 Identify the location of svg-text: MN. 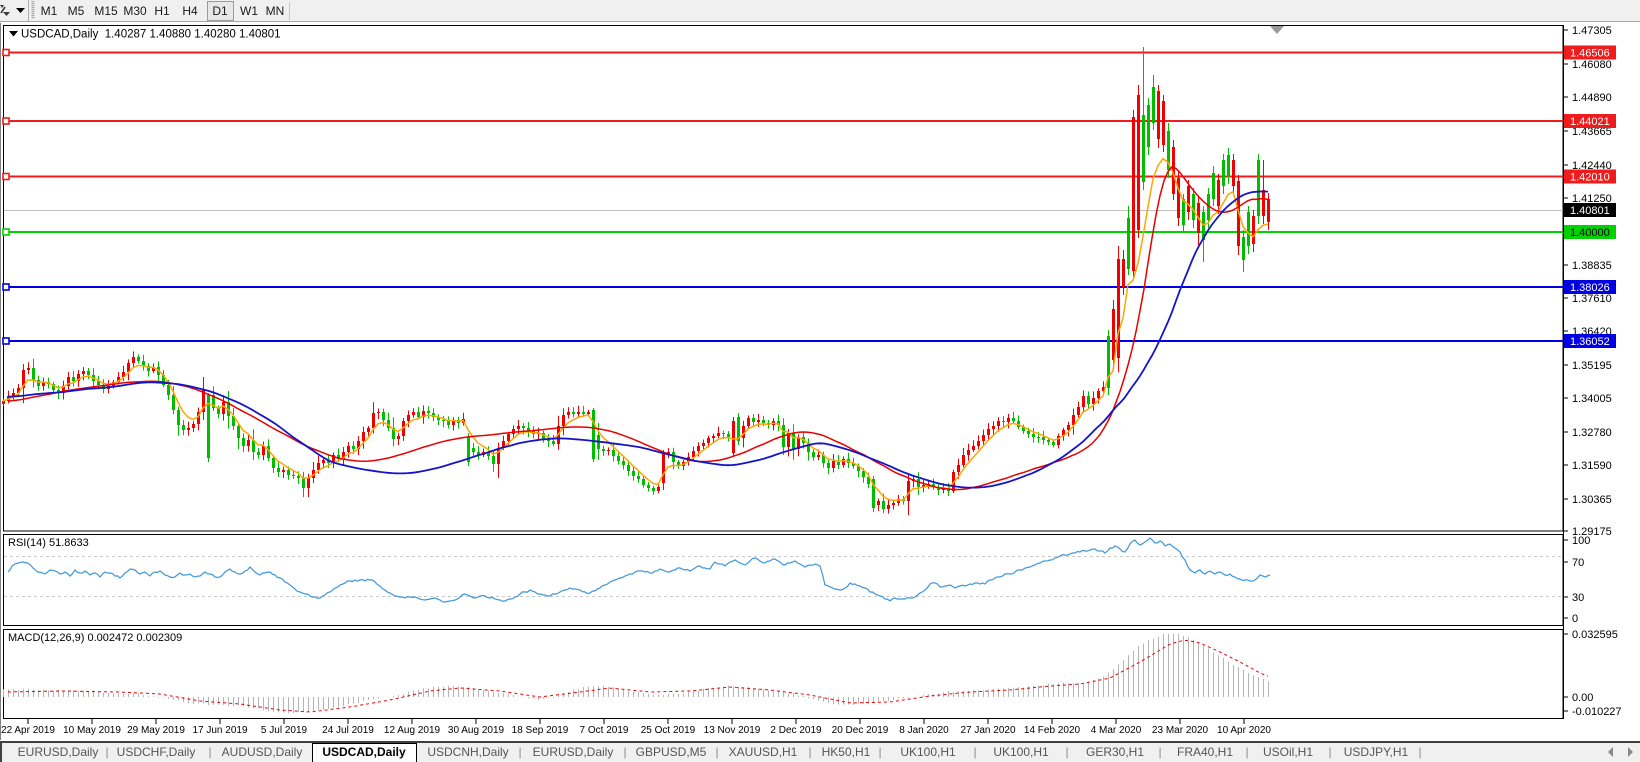
(275, 11).